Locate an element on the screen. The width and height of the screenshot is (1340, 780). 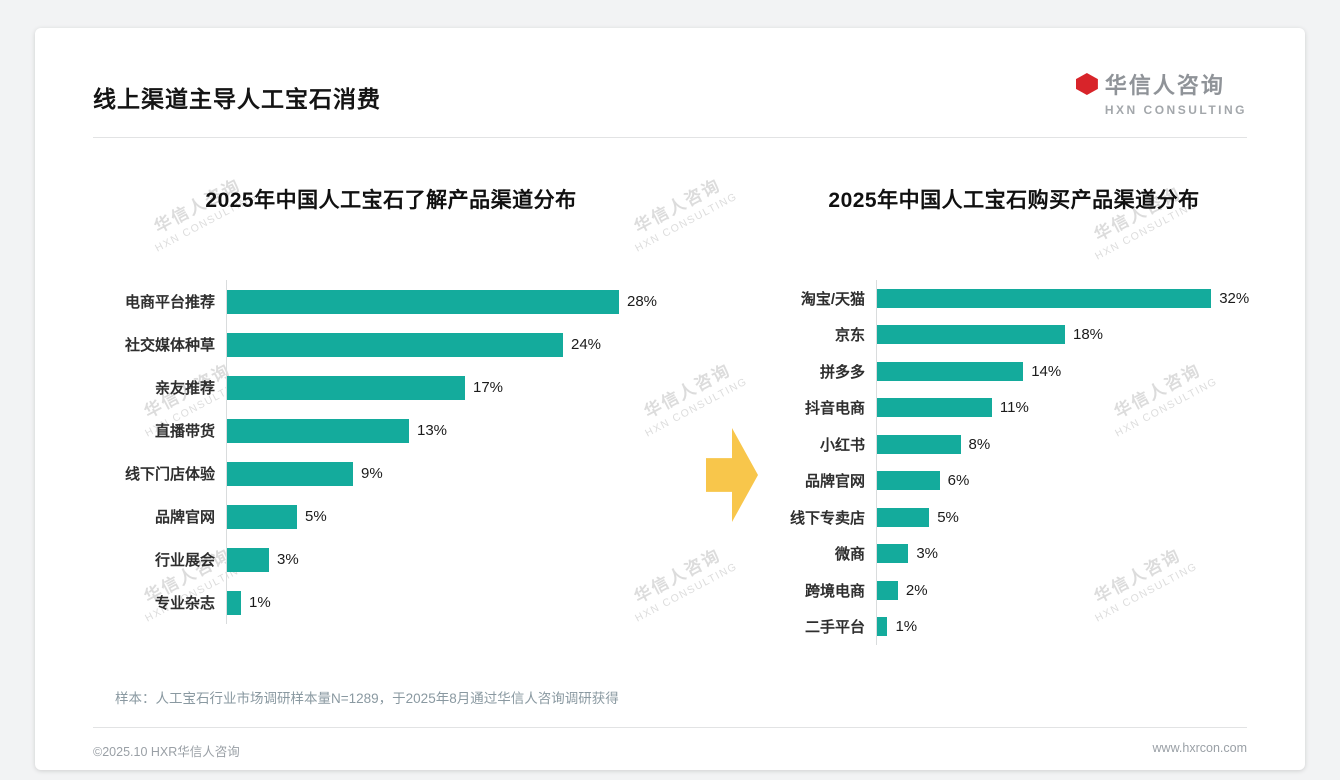
category-label: 线下专卖店 is located at coordinates (827, 518).